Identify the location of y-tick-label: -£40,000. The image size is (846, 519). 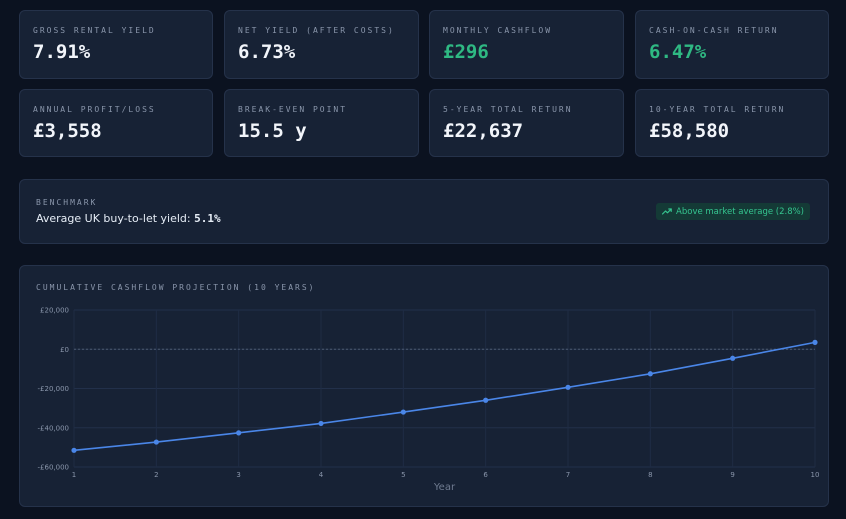
(53, 428).